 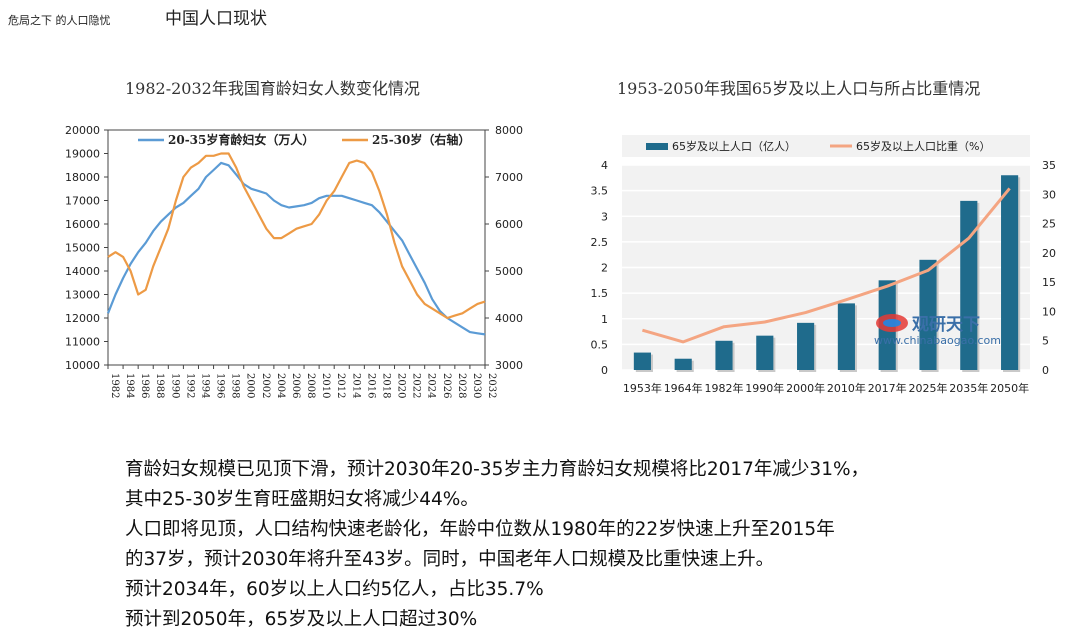 What do you see at coordinates (431, 385) in the screenshot?
I see `chart1-x-tick-label: 2024` at bounding box center [431, 385].